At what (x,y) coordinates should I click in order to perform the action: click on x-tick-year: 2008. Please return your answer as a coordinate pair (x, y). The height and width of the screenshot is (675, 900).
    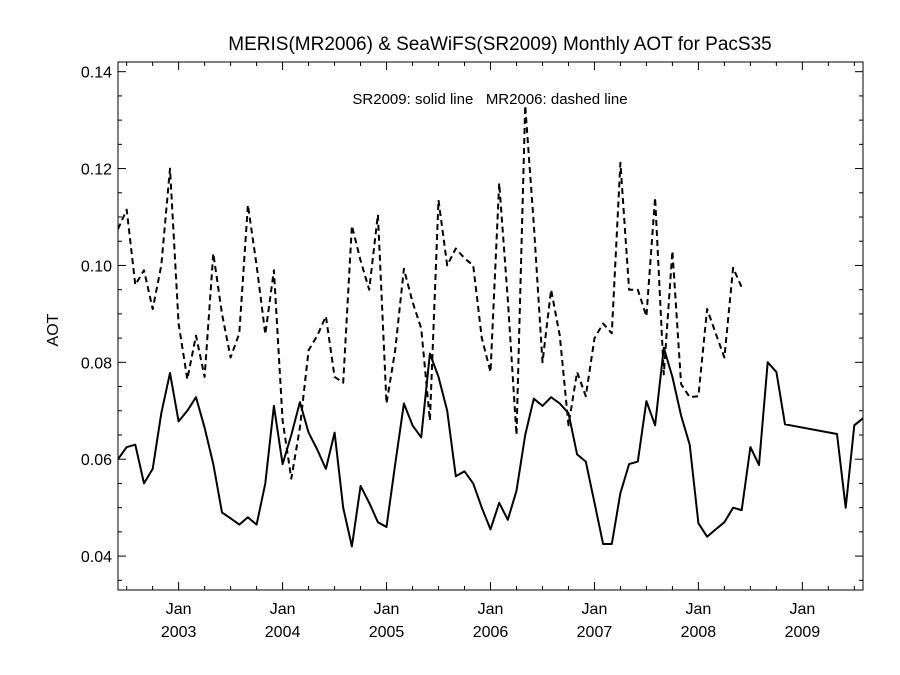
    Looking at the image, I should click on (699, 632).